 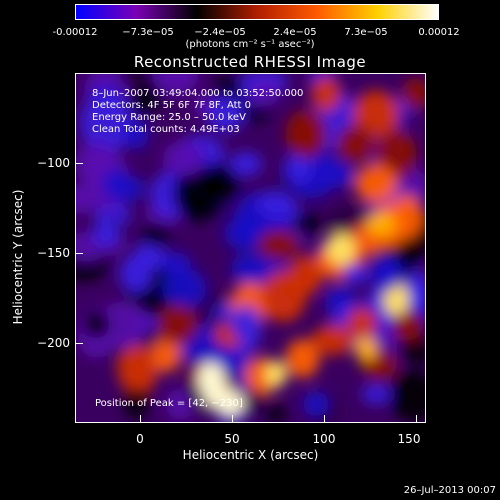 I want to click on colorbar-tick-label: −7.3e−05, so click(x=148, y=32).